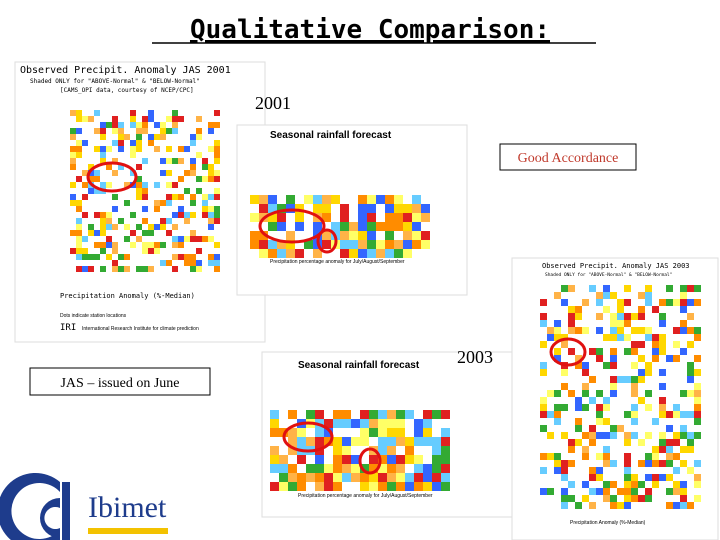 The height and width of the screenshot is (540, 720). I want to click on highlight, so click(292, 226).